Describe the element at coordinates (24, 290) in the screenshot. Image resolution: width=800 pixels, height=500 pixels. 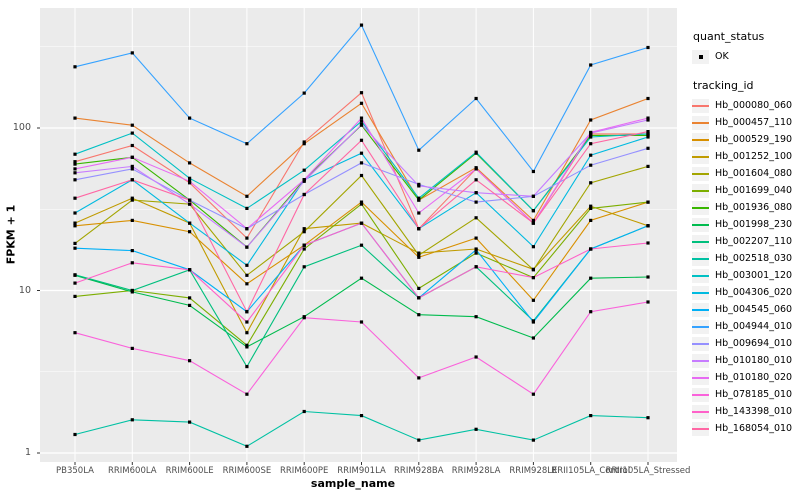
I see `y-tick-label: 10` at that location.